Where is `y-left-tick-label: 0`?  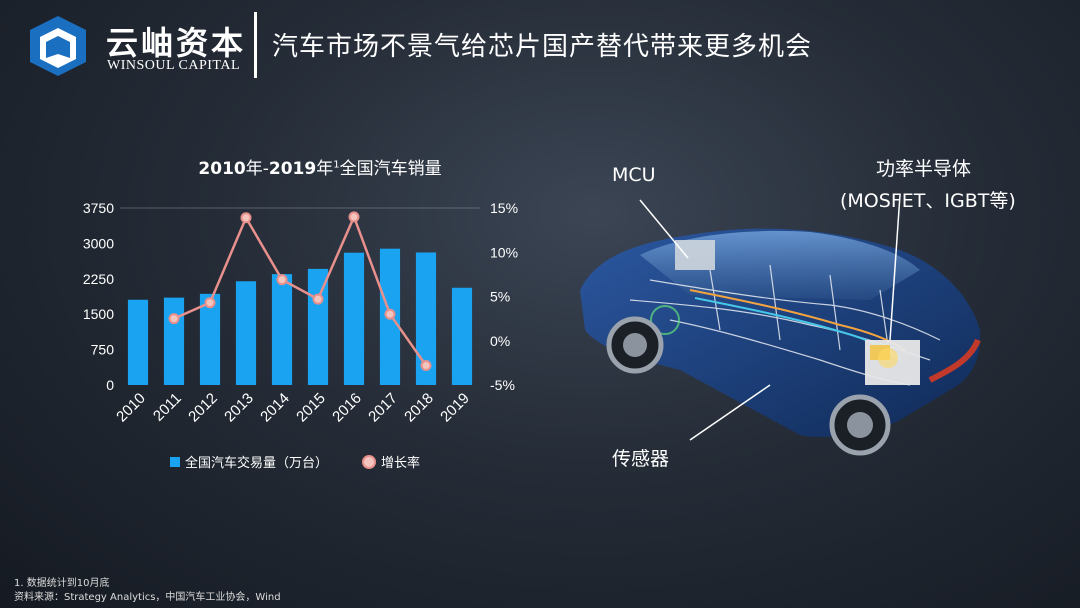 y-left-tick-label: 0 is located at coordinates (110, 385).